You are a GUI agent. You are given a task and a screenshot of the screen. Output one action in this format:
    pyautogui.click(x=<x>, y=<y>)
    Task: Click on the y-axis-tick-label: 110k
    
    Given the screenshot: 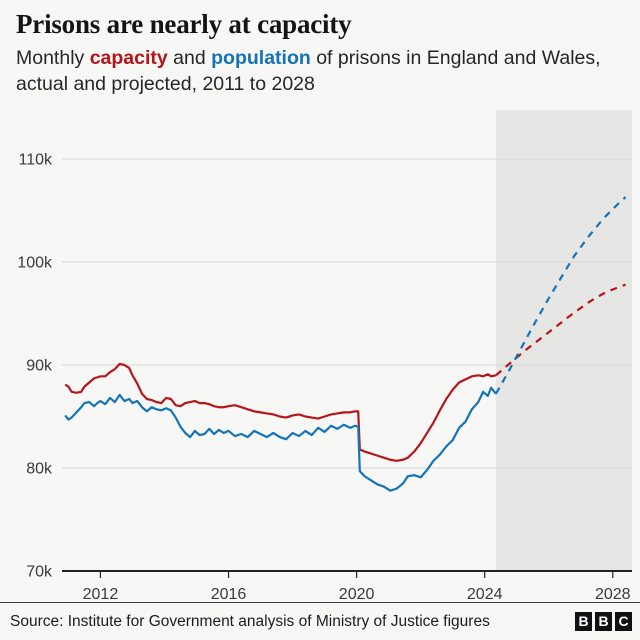 What is the action you would take?
    pyautogui.click(x=35, y=160)
    